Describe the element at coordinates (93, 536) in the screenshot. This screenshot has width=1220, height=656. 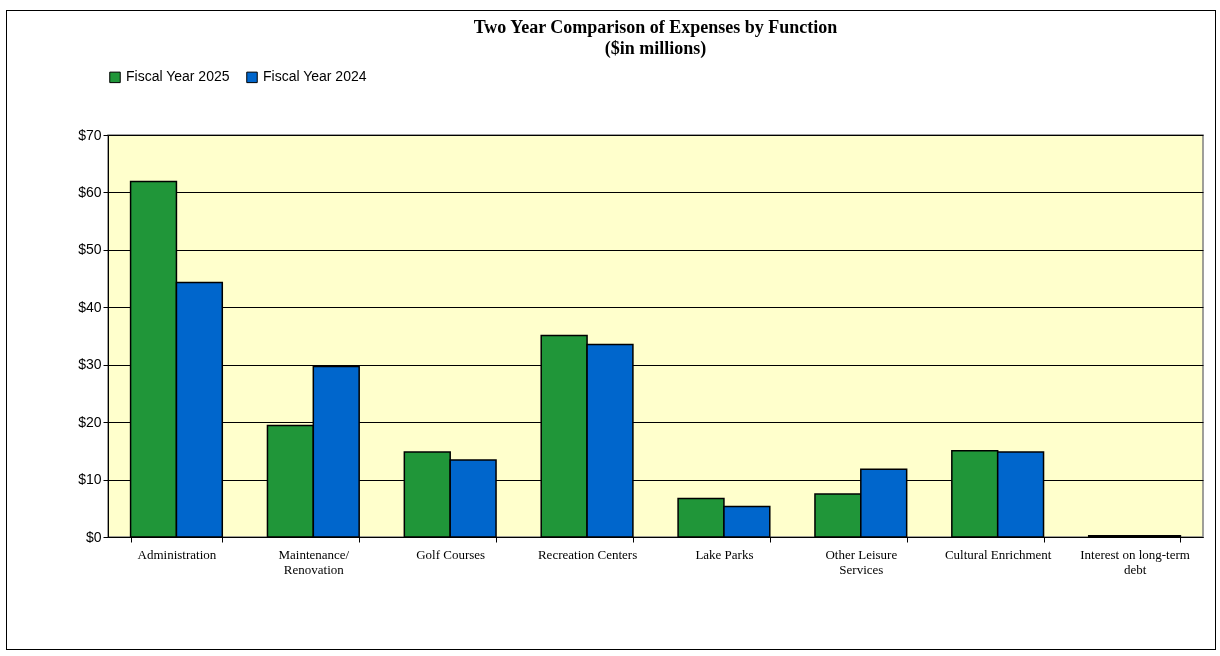
I see `y-tick-label: $0` at that location.